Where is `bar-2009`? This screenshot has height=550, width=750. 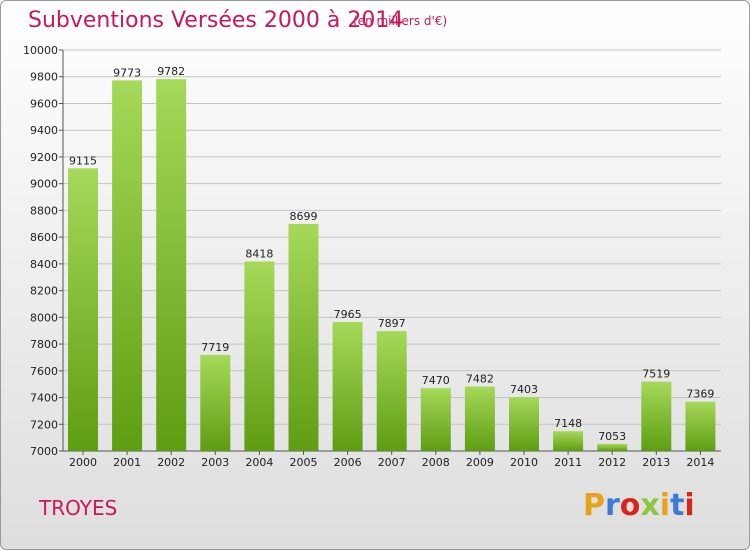 bar-2009 is located at coordinates (479, 418).